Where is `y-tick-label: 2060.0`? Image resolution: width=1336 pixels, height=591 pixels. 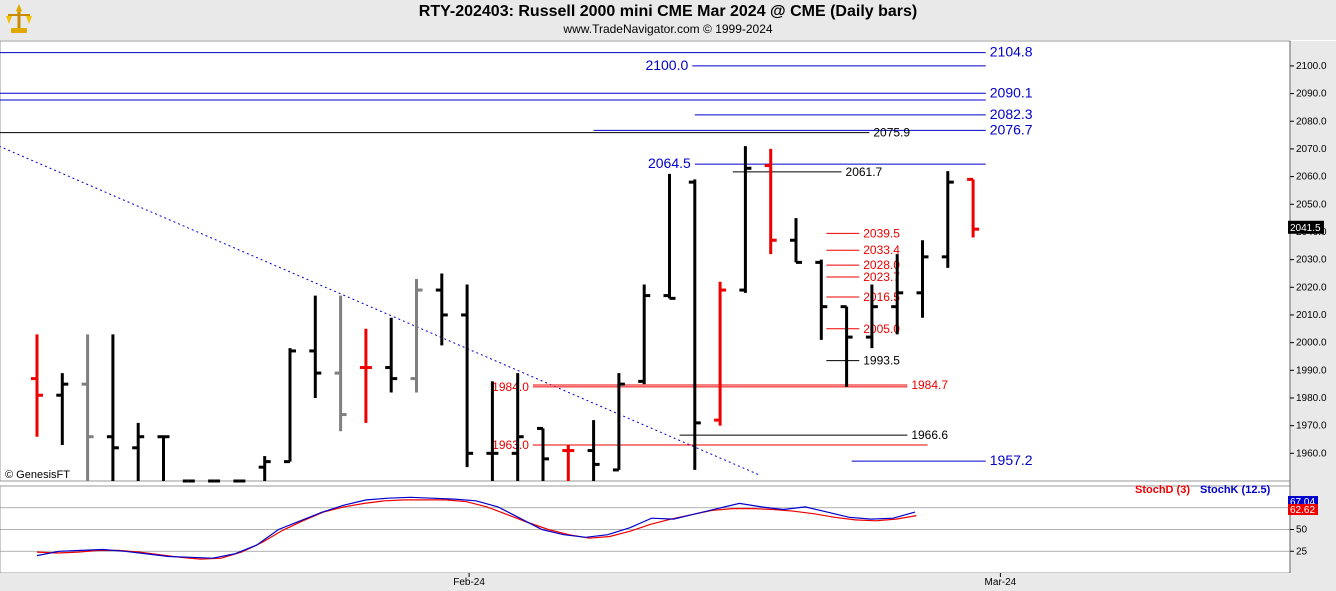 y-tick-label: 2060.0 is located at coordinates (1311, 177).